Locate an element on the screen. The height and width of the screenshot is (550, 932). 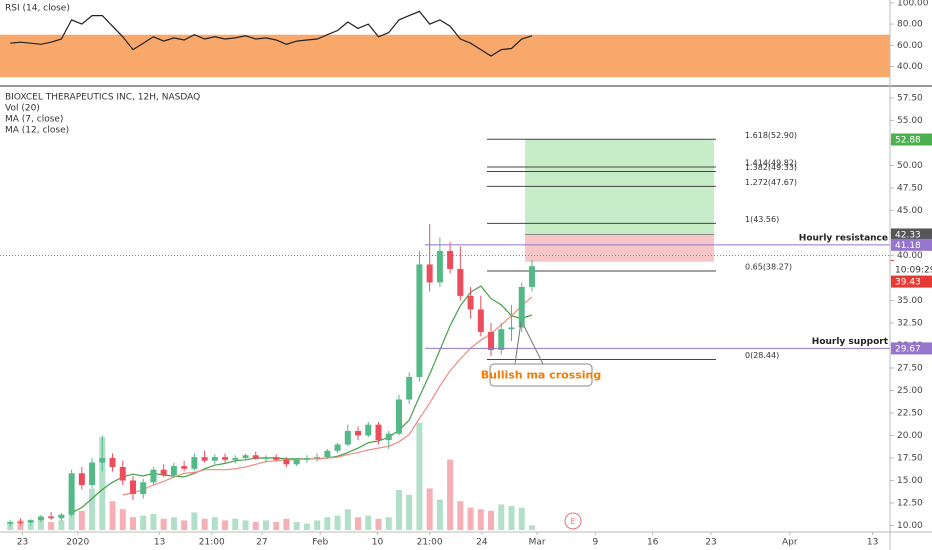
fib-label: 1.272(47.67) is located at coordinates (771, 182).